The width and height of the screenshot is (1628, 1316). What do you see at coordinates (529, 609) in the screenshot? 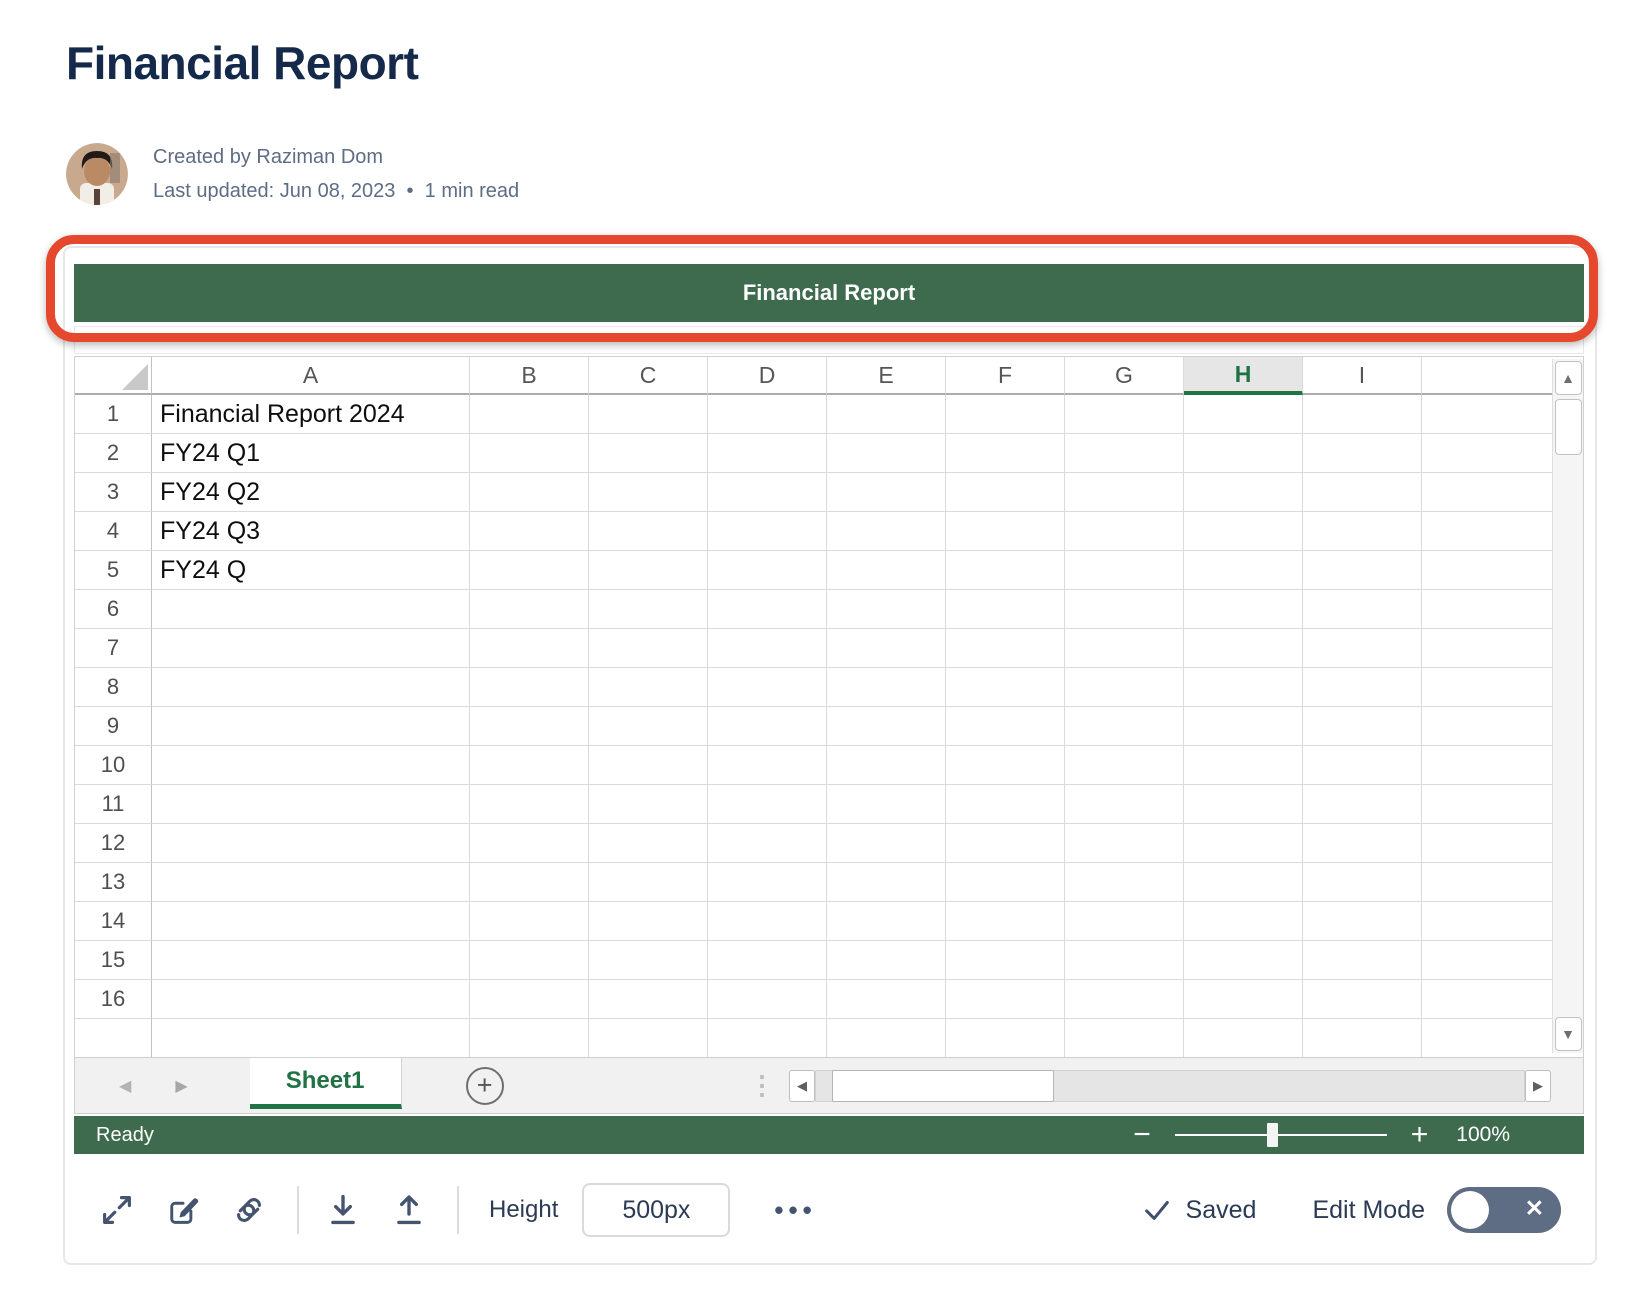
I see `cell-B6` at bounding box center [529, 609].